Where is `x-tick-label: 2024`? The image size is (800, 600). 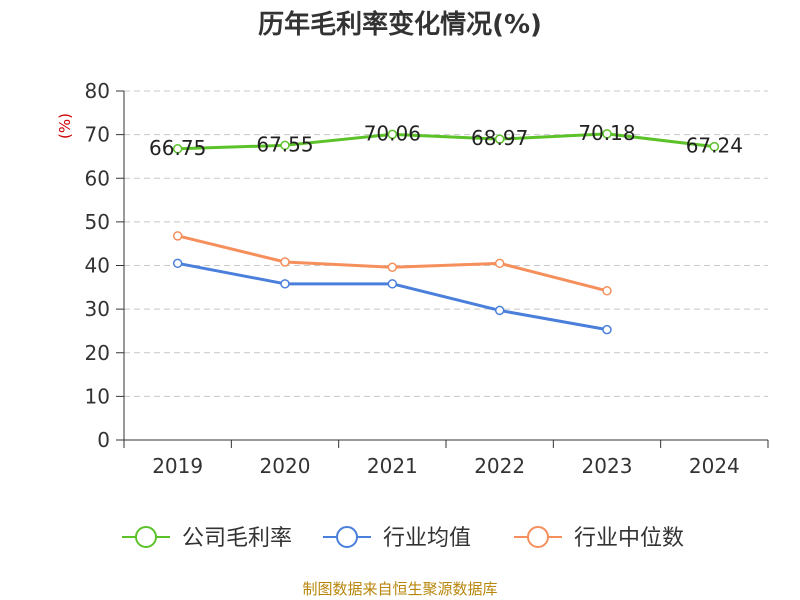
x-tick-label: 2024 is located at coordinates (714, 466).